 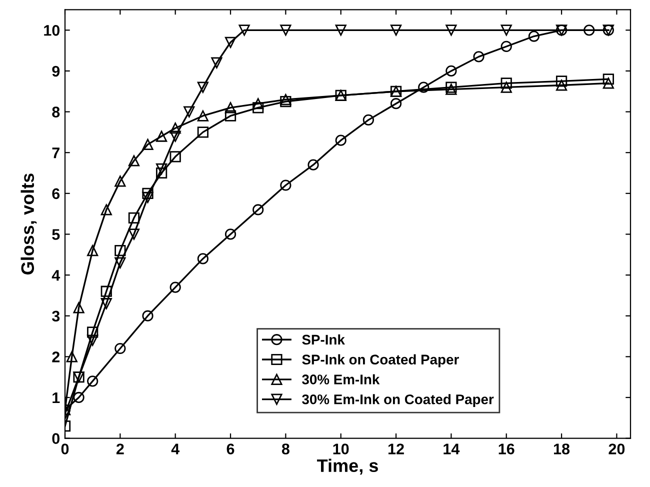 What do you see at coordinates (56, 153) in the screenshot?
I see `y-tick-label: 7` at bounding box center [56, 153].